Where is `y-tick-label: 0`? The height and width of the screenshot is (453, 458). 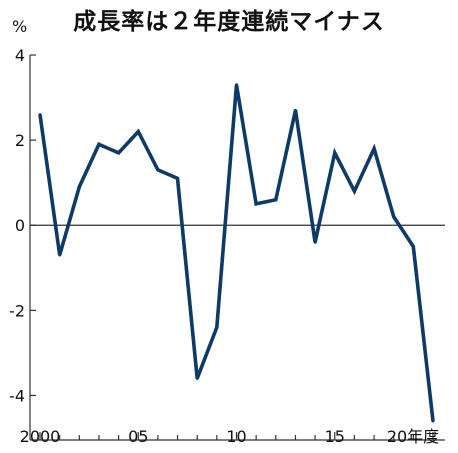 y-tick-label: 0 is located at coordinates (20, 225).